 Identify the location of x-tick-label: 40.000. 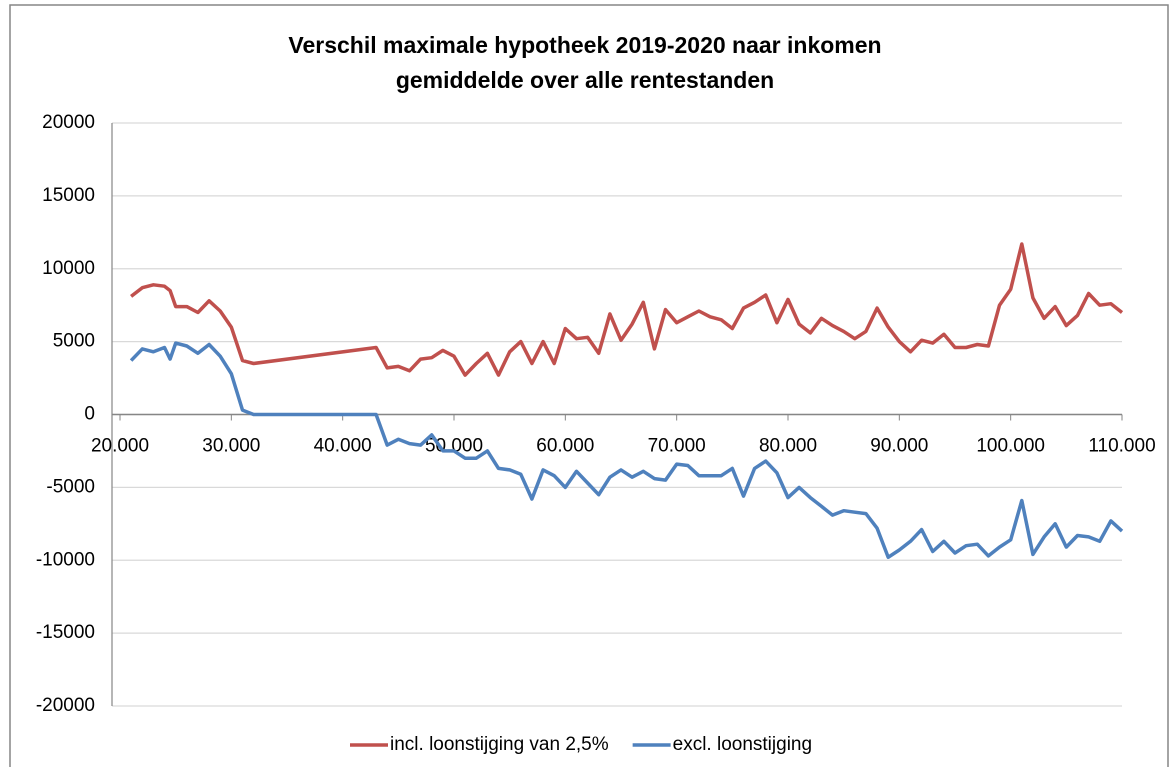
(343, 446).